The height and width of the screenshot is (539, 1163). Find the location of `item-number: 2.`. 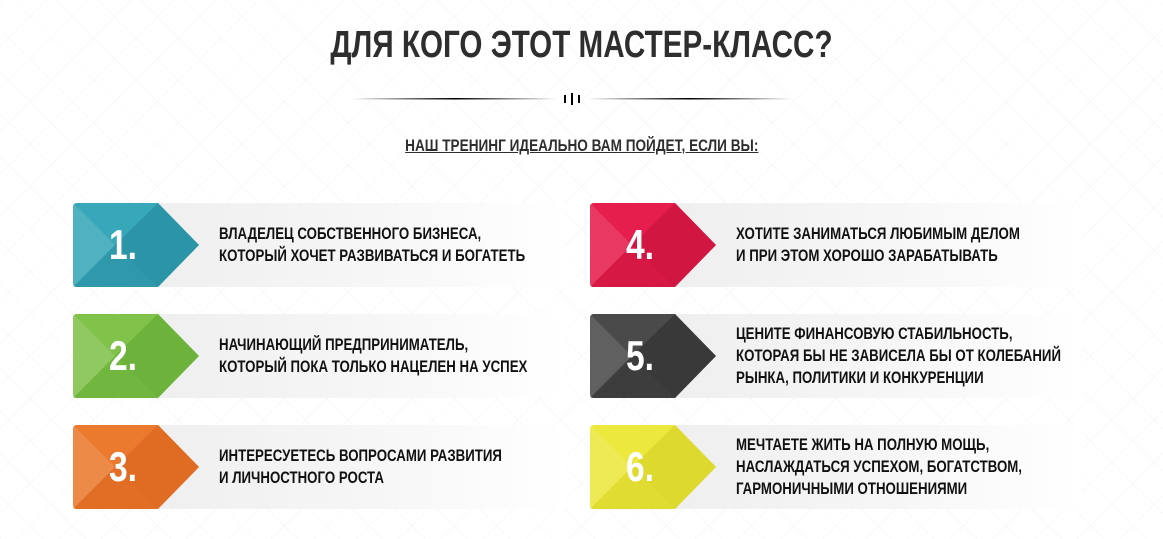

item-number: 2. is located at coordinates (123, 355).